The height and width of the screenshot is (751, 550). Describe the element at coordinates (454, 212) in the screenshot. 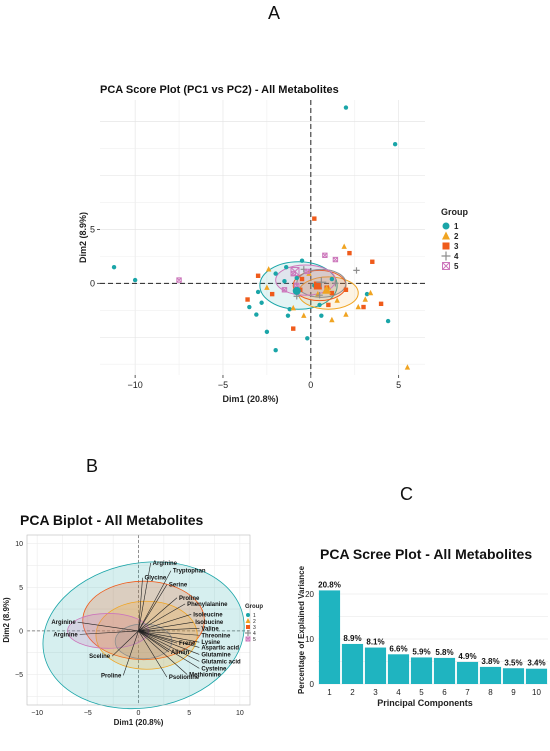

I see `legend-title: Group` at that location.